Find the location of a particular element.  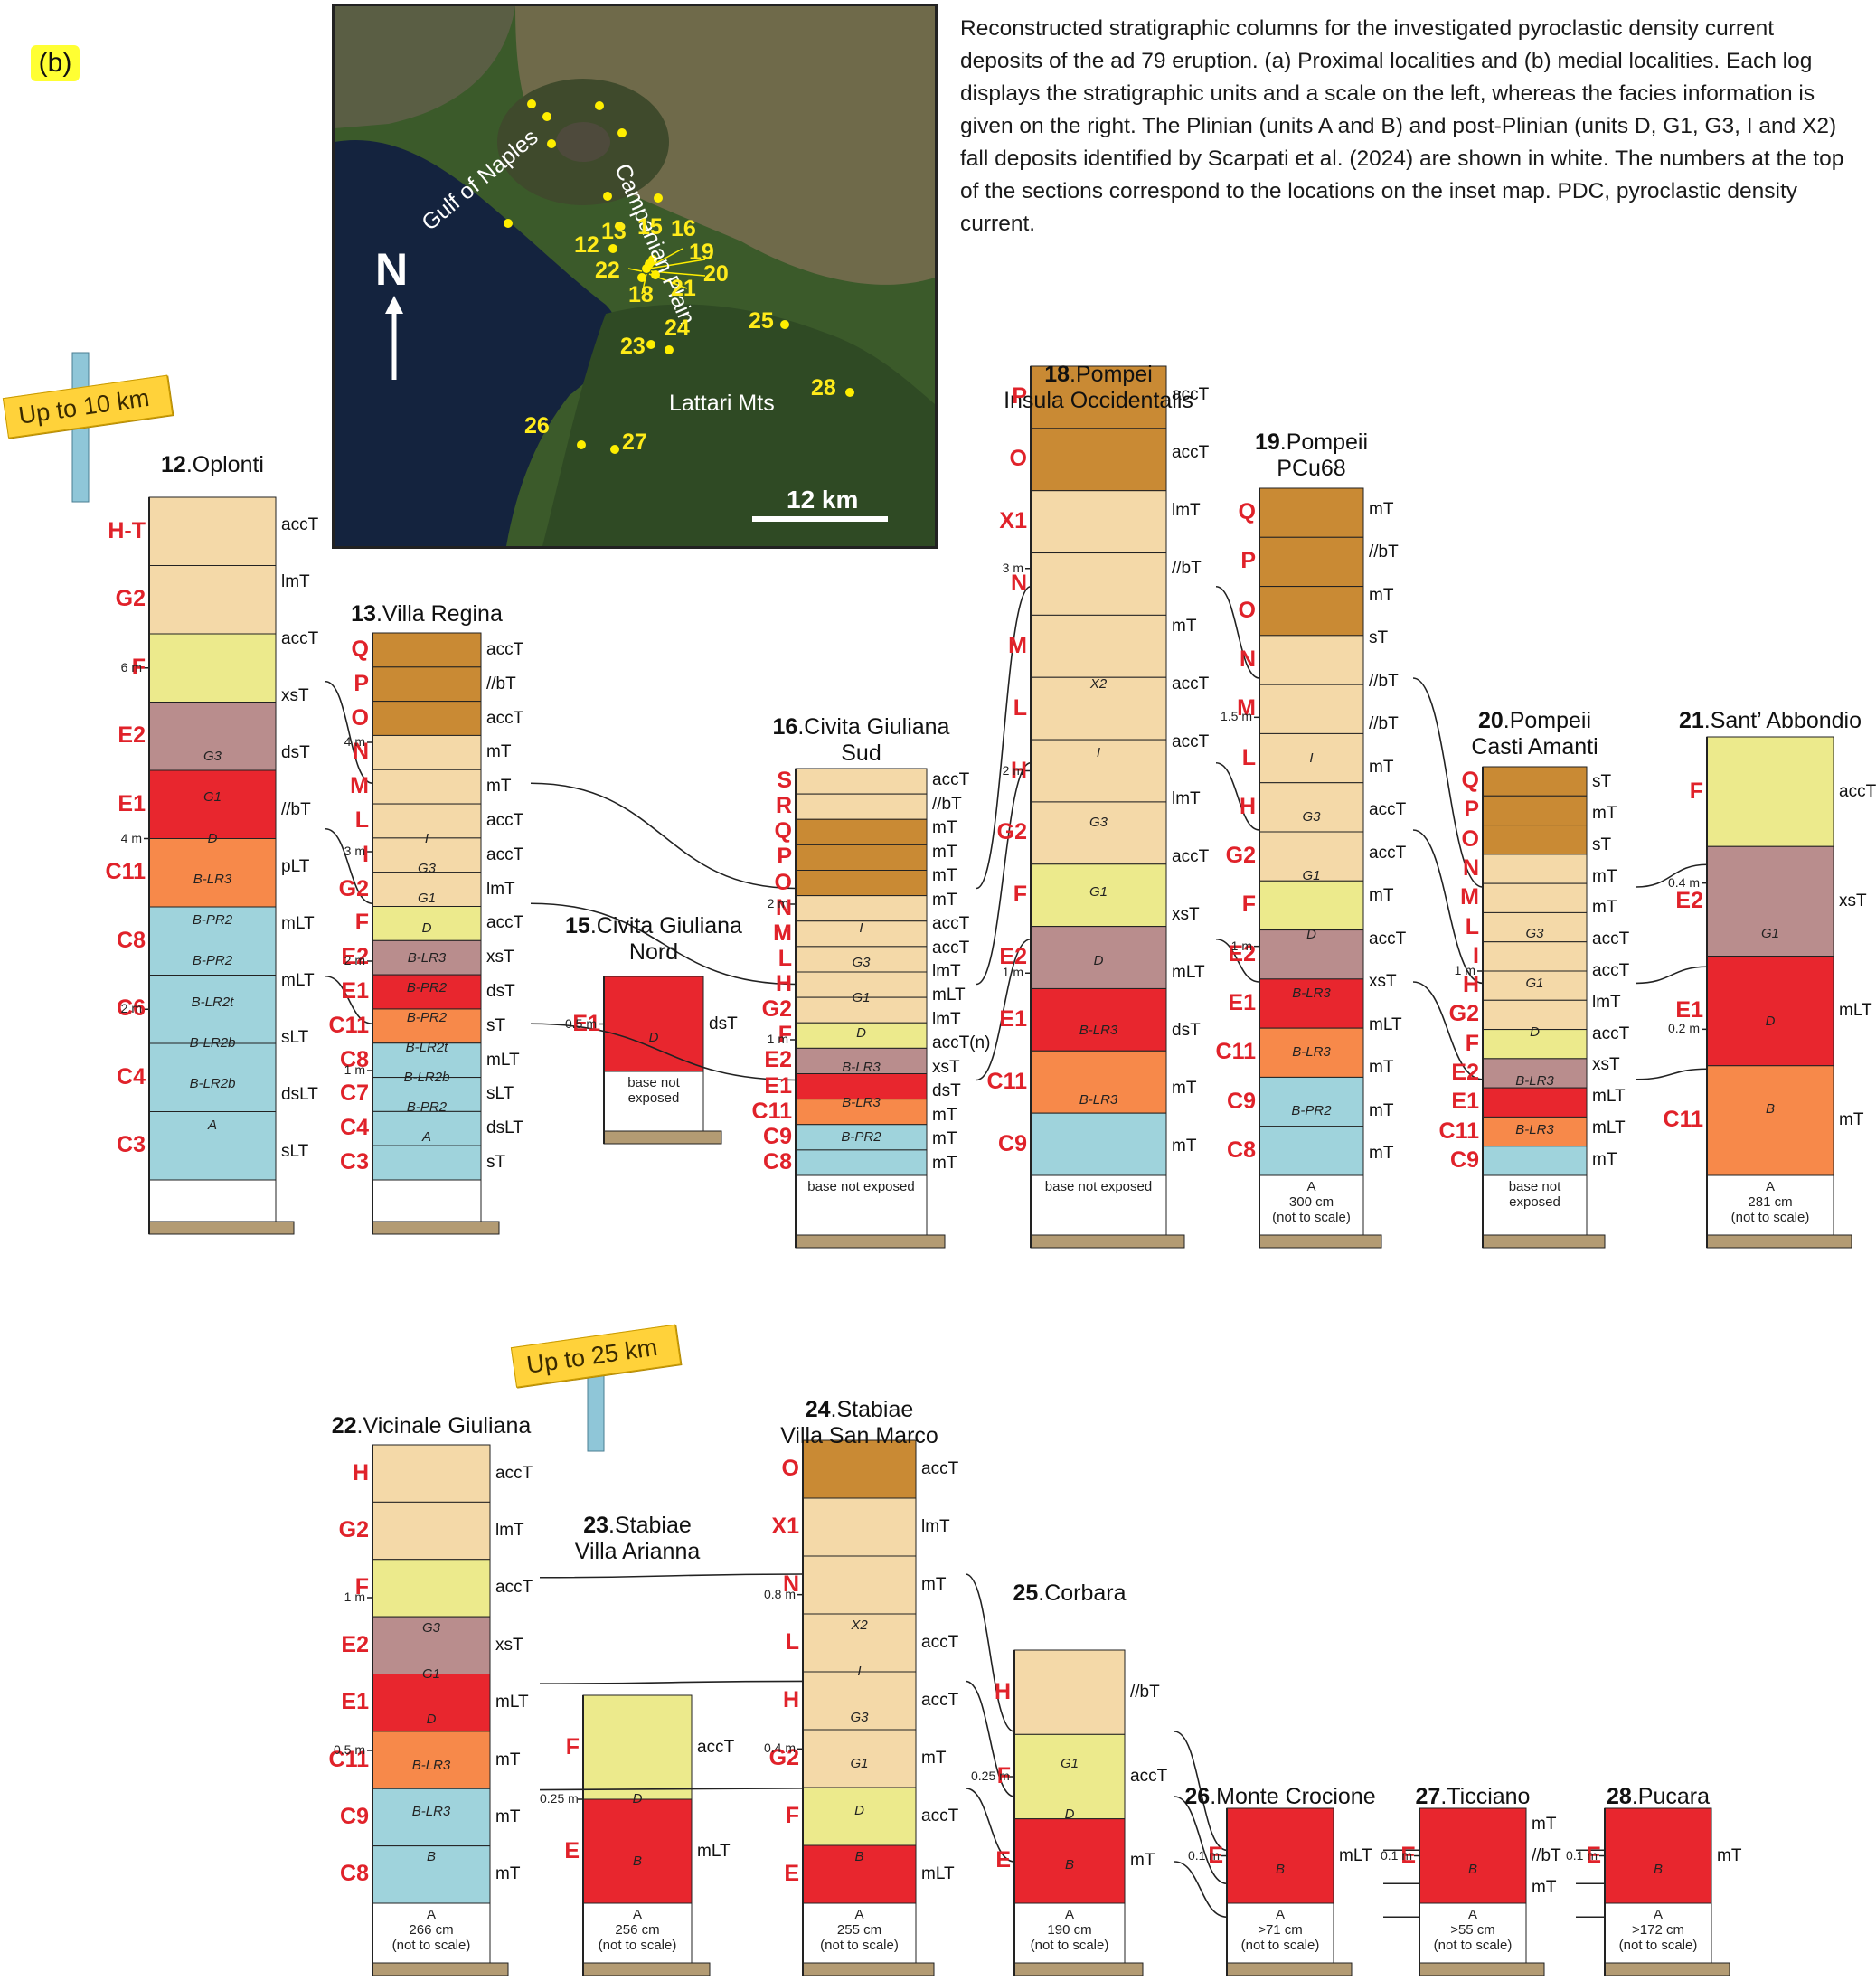

col-13-ground is located at coordinates (436, 1228).